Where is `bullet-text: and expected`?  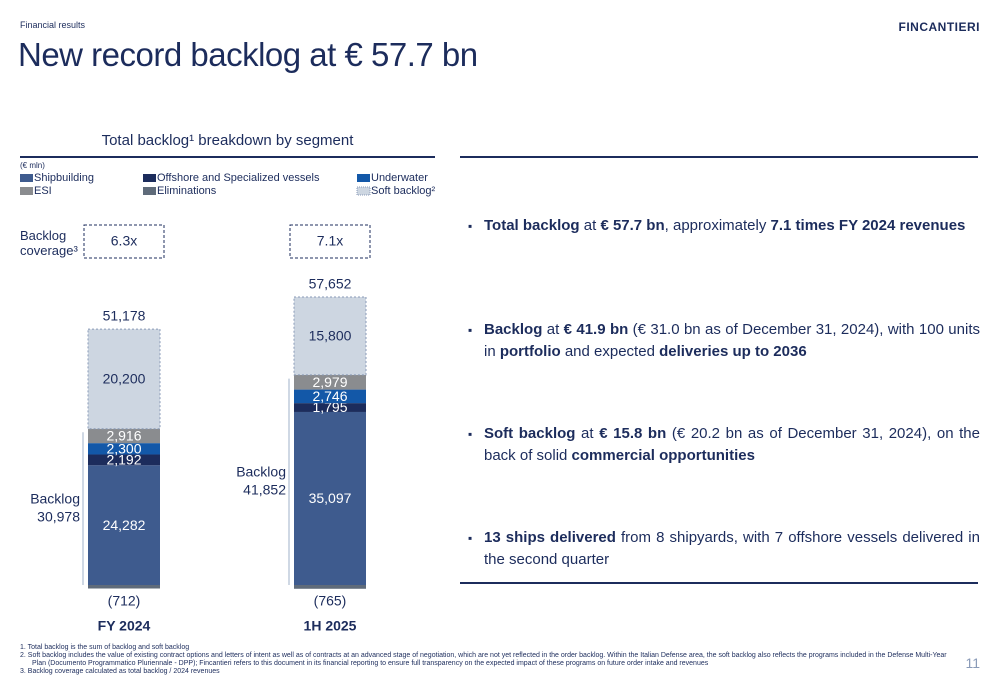 bullet-text: and expected is located at coordinates (610, 351).